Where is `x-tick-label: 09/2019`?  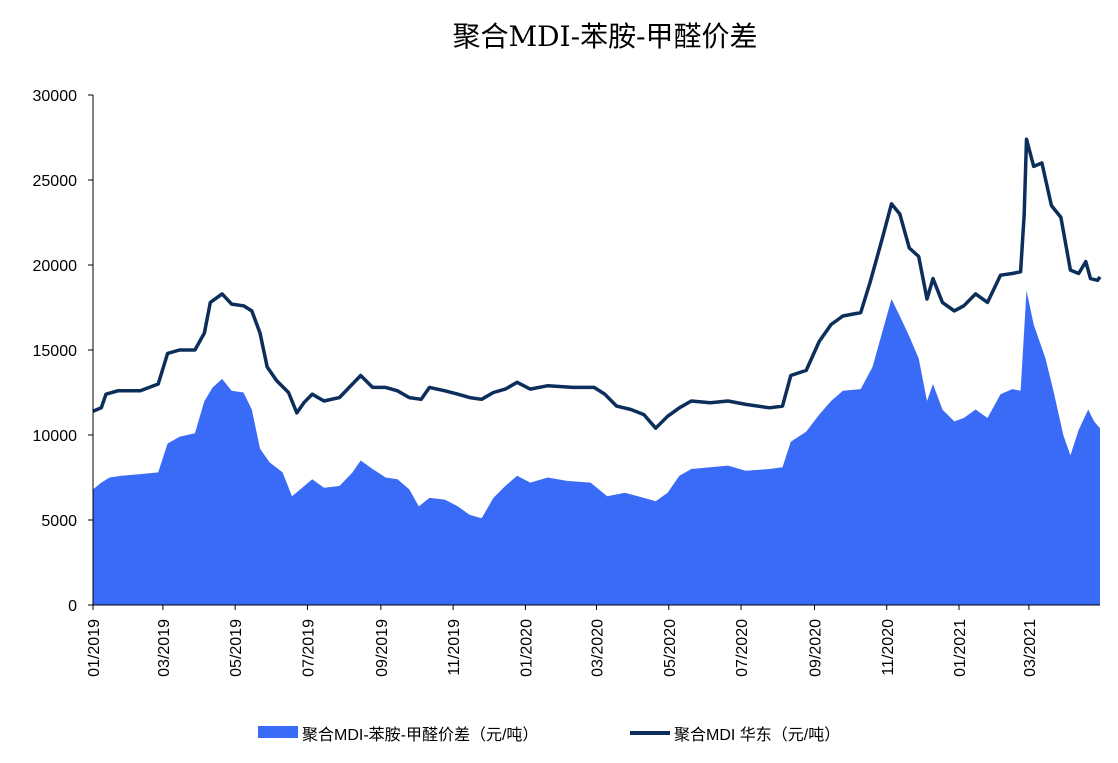
x-tick-label: 09/2019 is located at coordinates (382, 648).